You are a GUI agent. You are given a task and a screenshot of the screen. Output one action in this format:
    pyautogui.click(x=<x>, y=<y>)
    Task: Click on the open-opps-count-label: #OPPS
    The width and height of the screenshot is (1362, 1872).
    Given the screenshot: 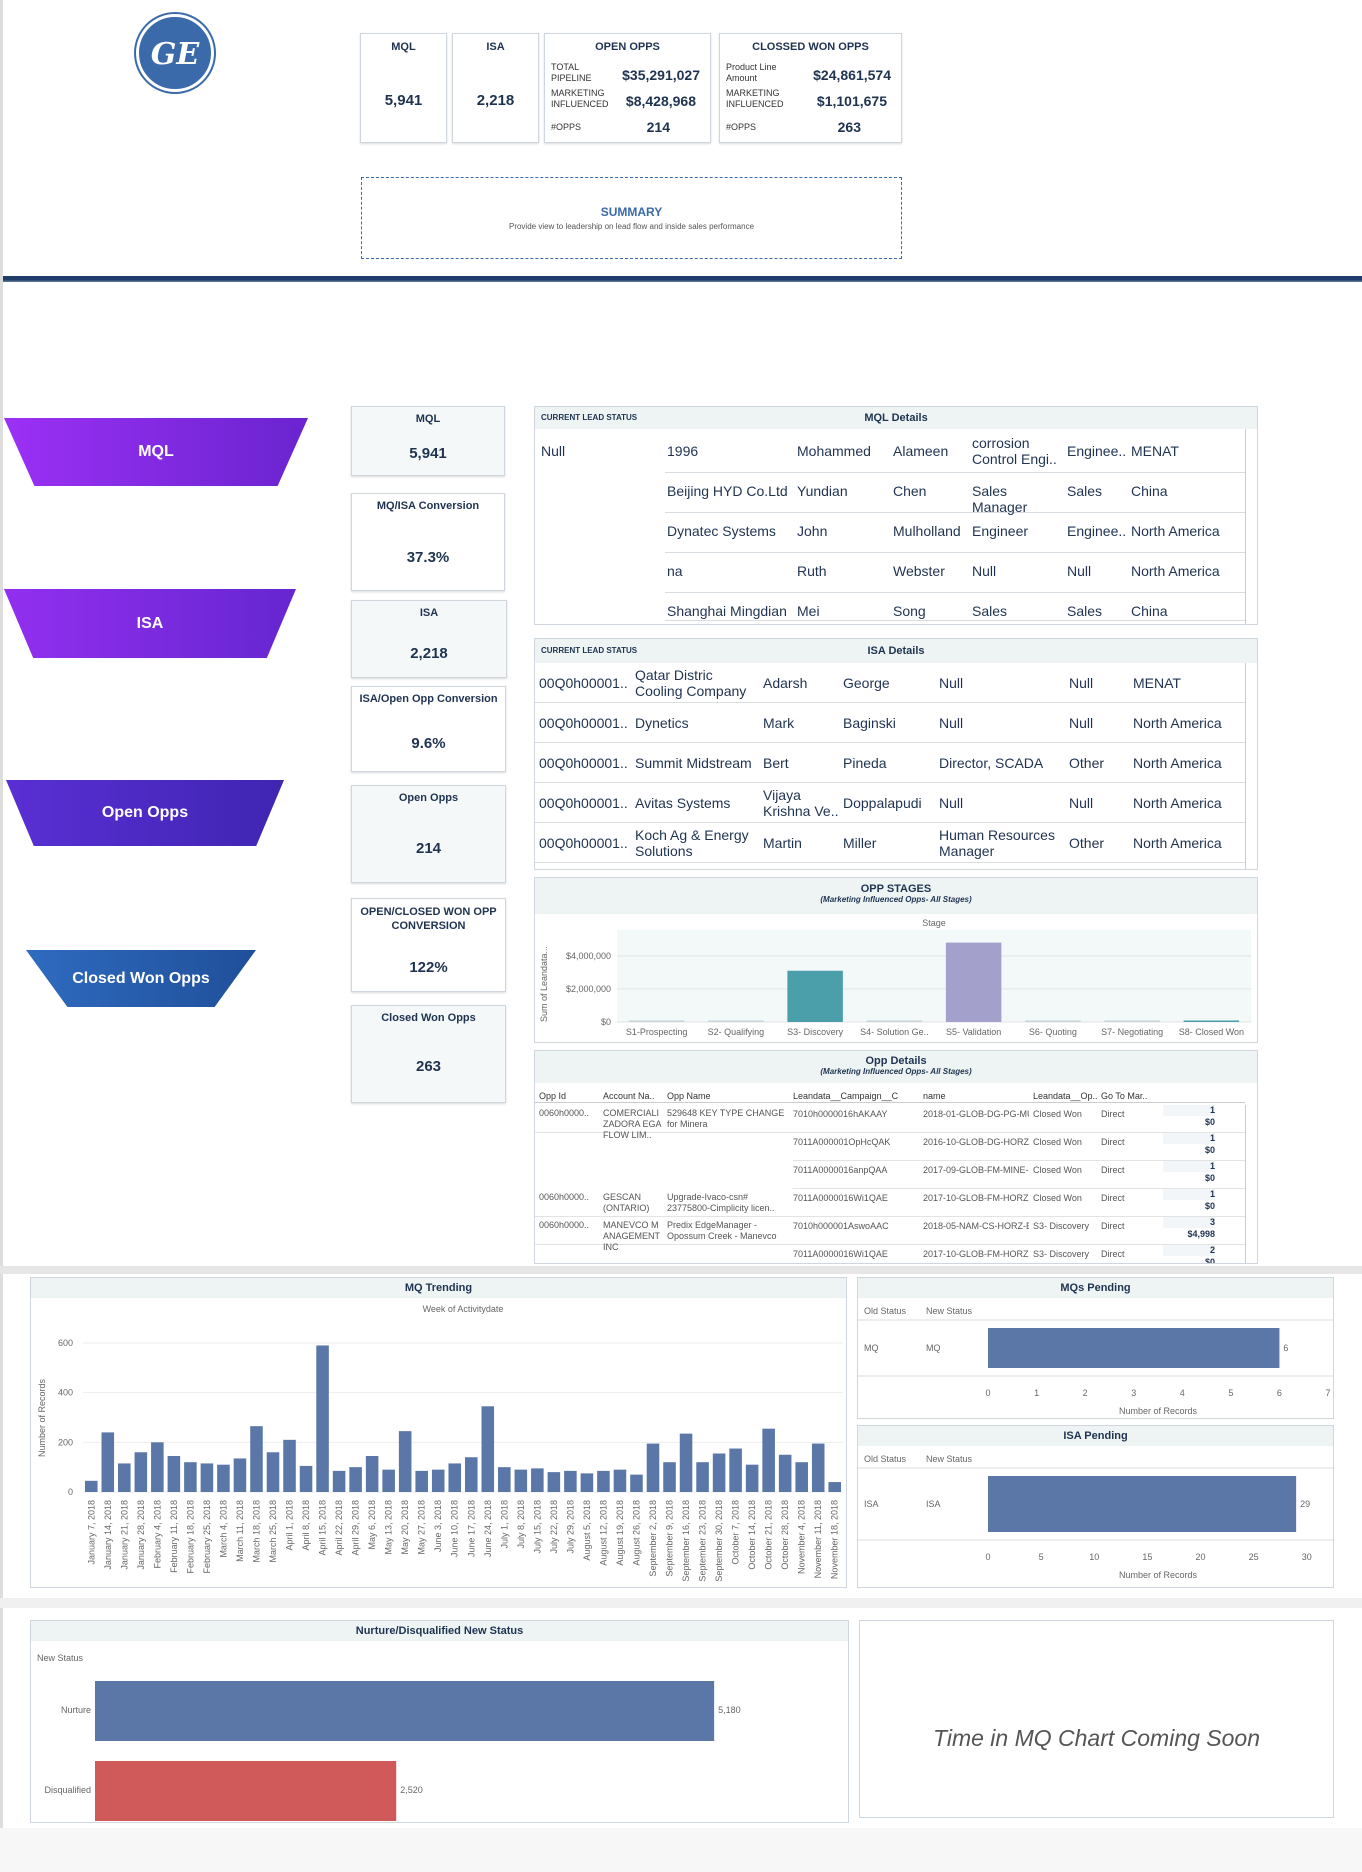 What is the action you would take?
    pyautogui.click(x=566, y=127)
    